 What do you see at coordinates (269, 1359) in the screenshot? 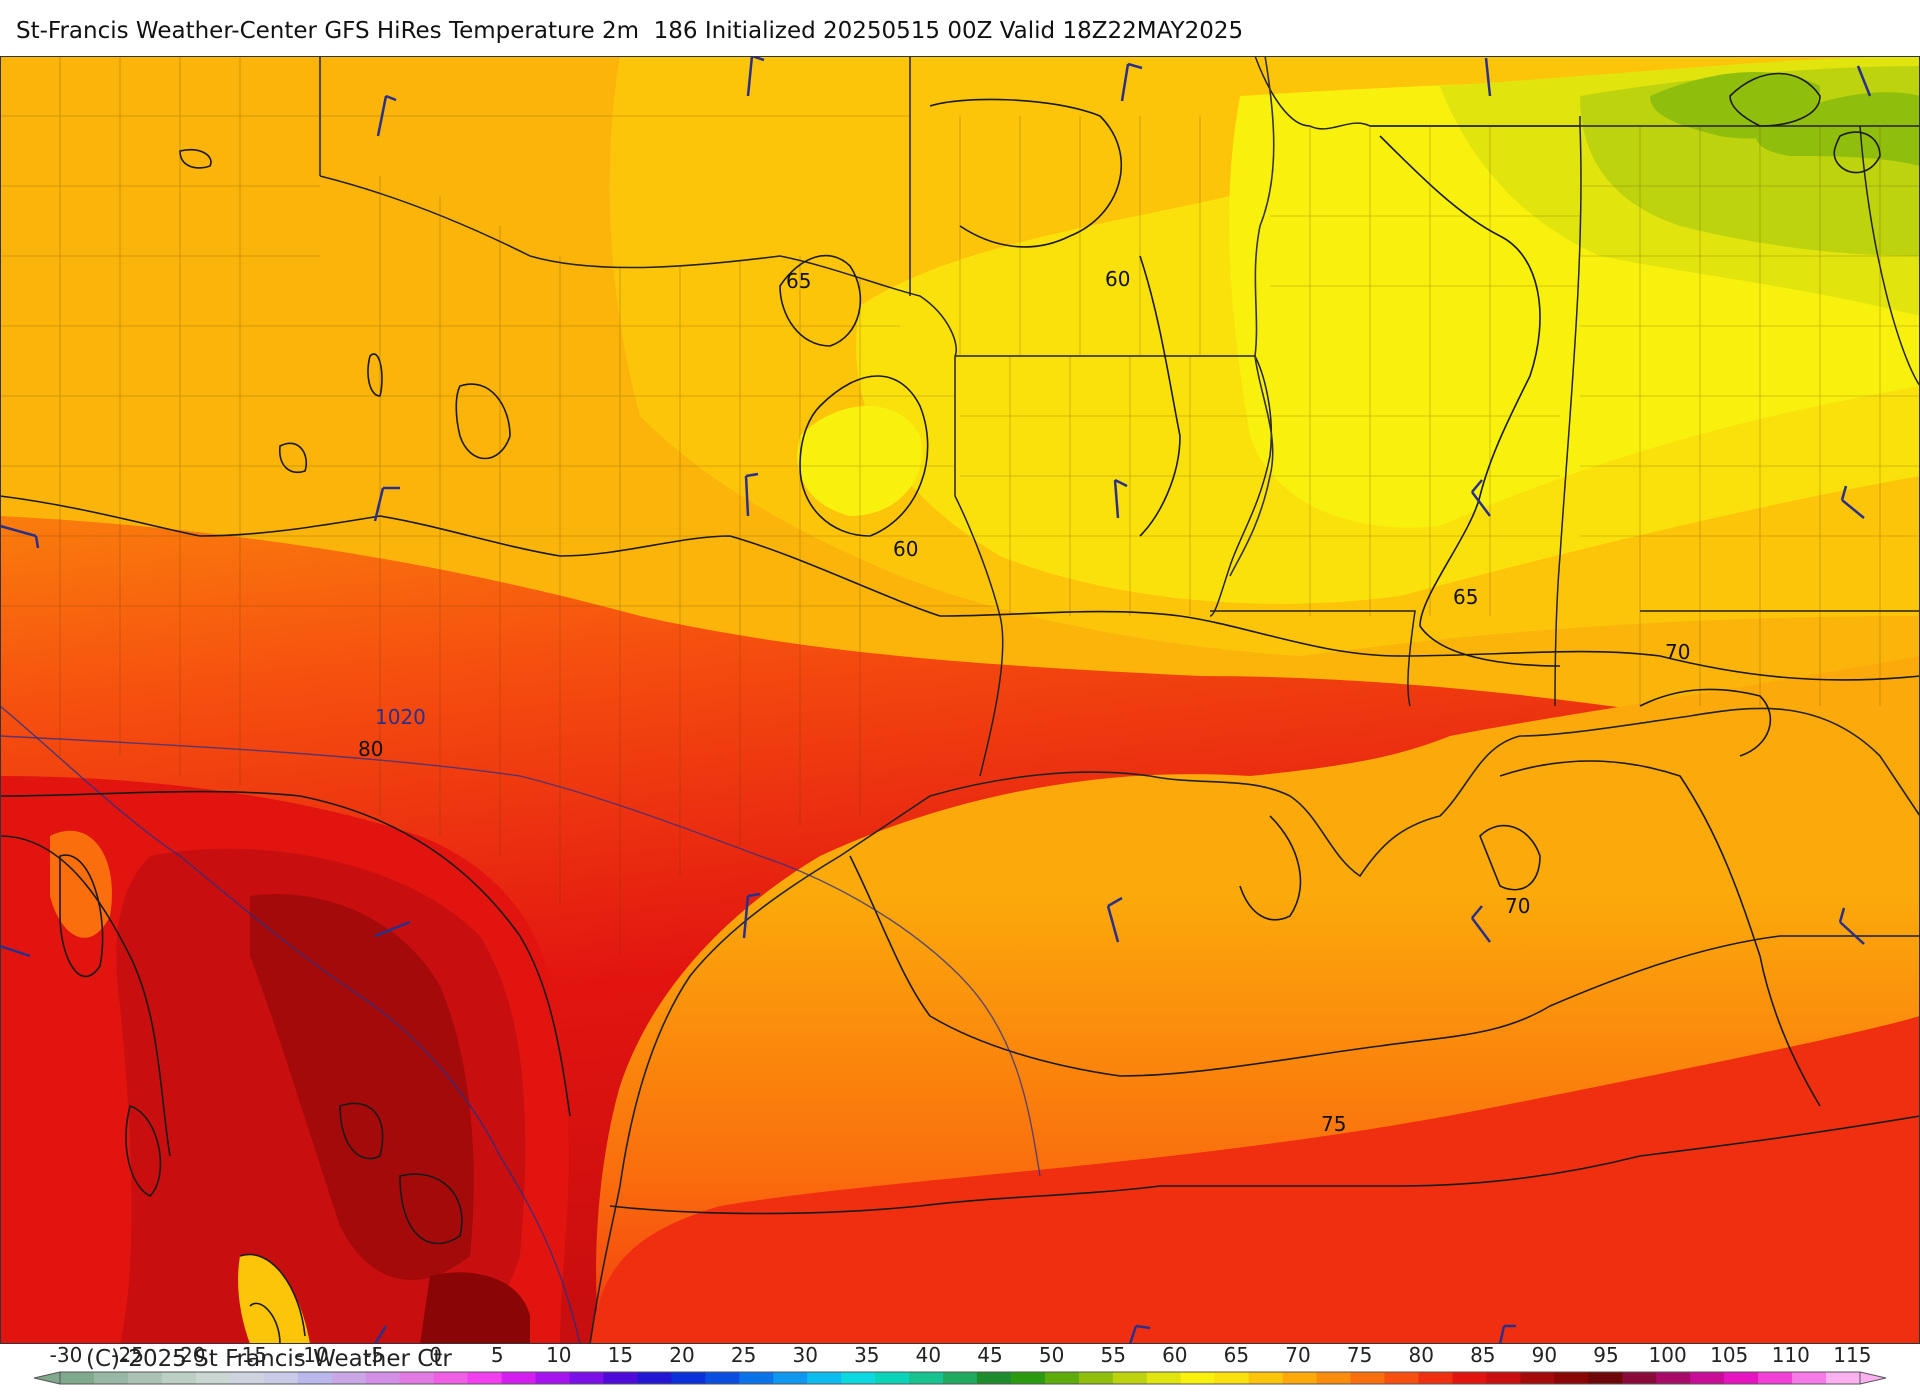
I see `copyright-text: (C)-2025 St Francis Weather Ctr` at bounding box center [269, 1359].